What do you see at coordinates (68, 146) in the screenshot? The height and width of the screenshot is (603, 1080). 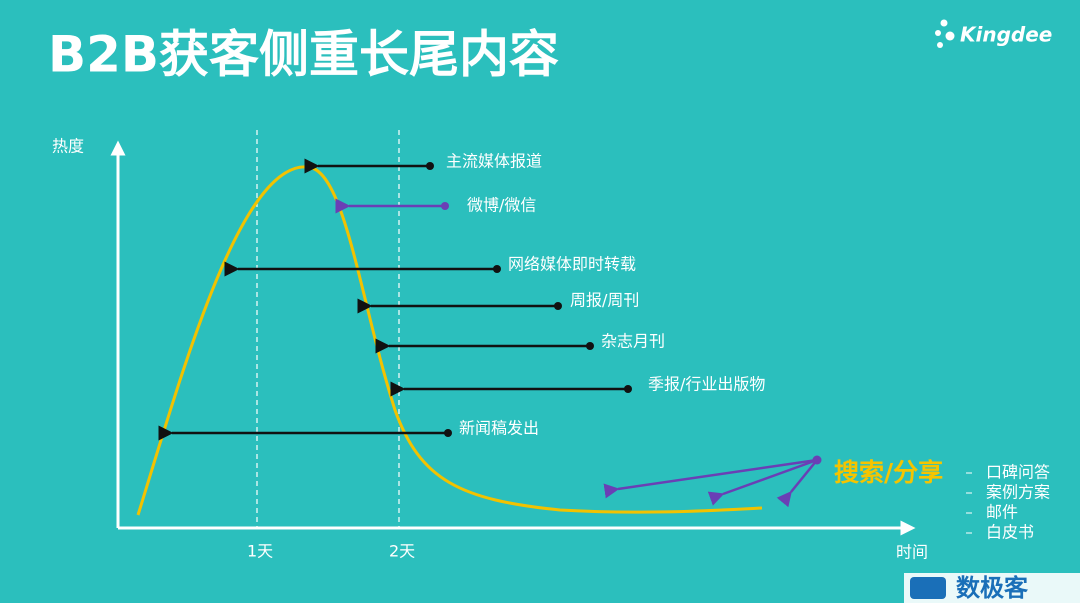 I see `y-axis-label: 热度` at bounding box center [68, 146].